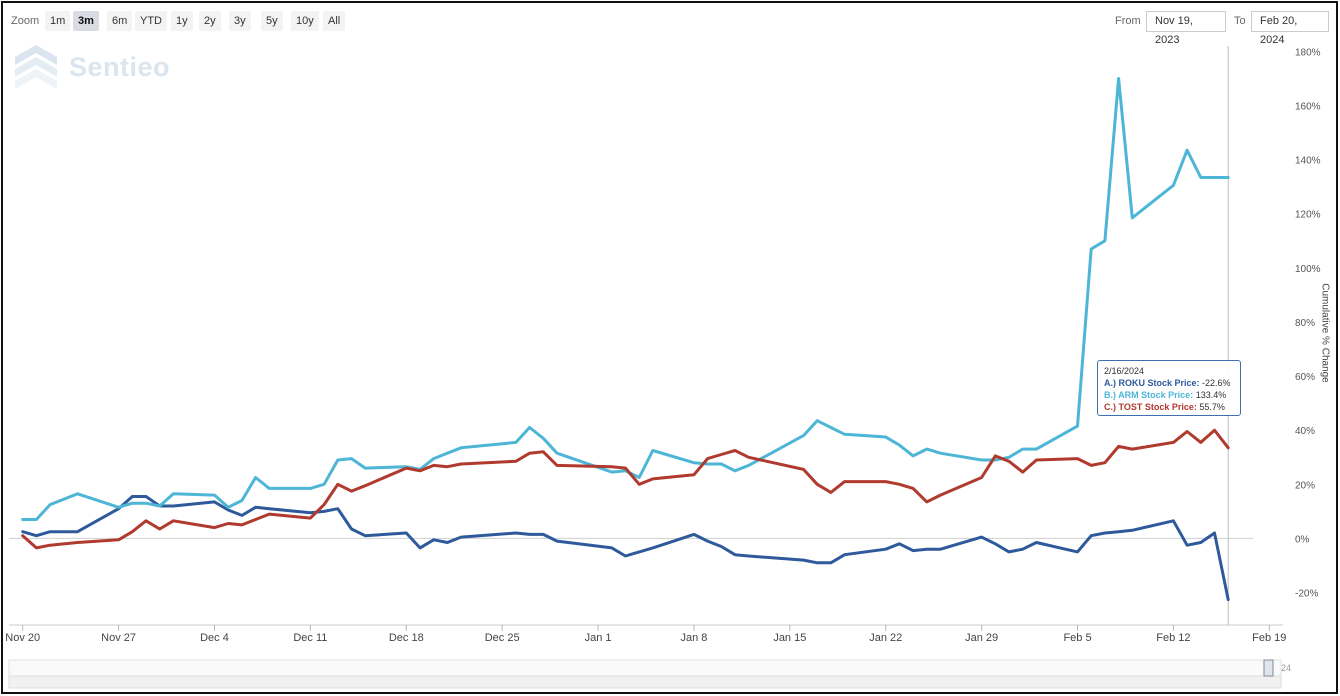 The width and height of the screenshot is (1340, 696). What do you see at coordinates (789, 638) in the screenshot?
I see `x-tick-label: Jan 15` at bounding box center [789, 638].